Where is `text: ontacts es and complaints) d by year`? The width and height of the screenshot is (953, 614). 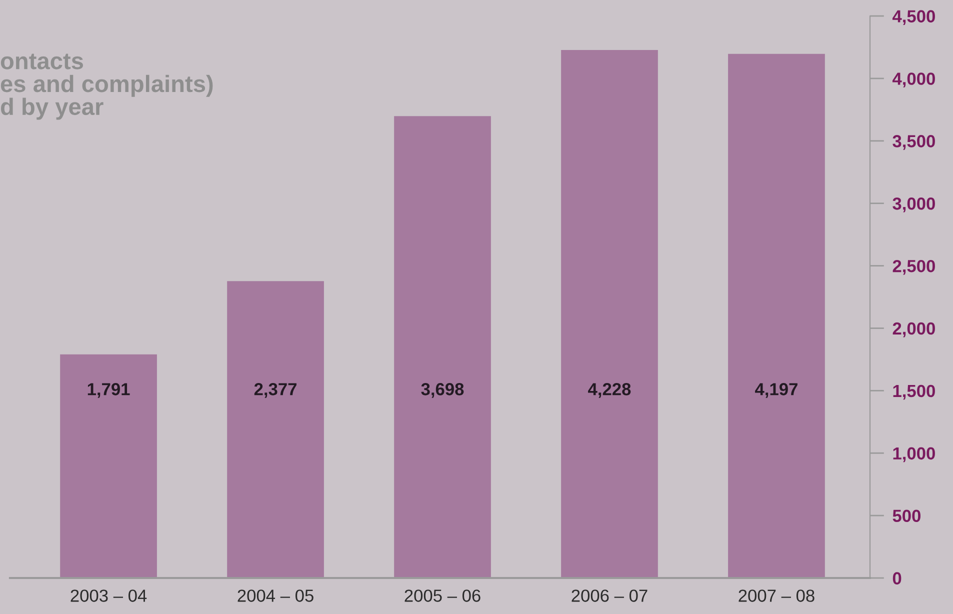
text: ontacts es and complaints) d by year is located at coordinates (106, 87).